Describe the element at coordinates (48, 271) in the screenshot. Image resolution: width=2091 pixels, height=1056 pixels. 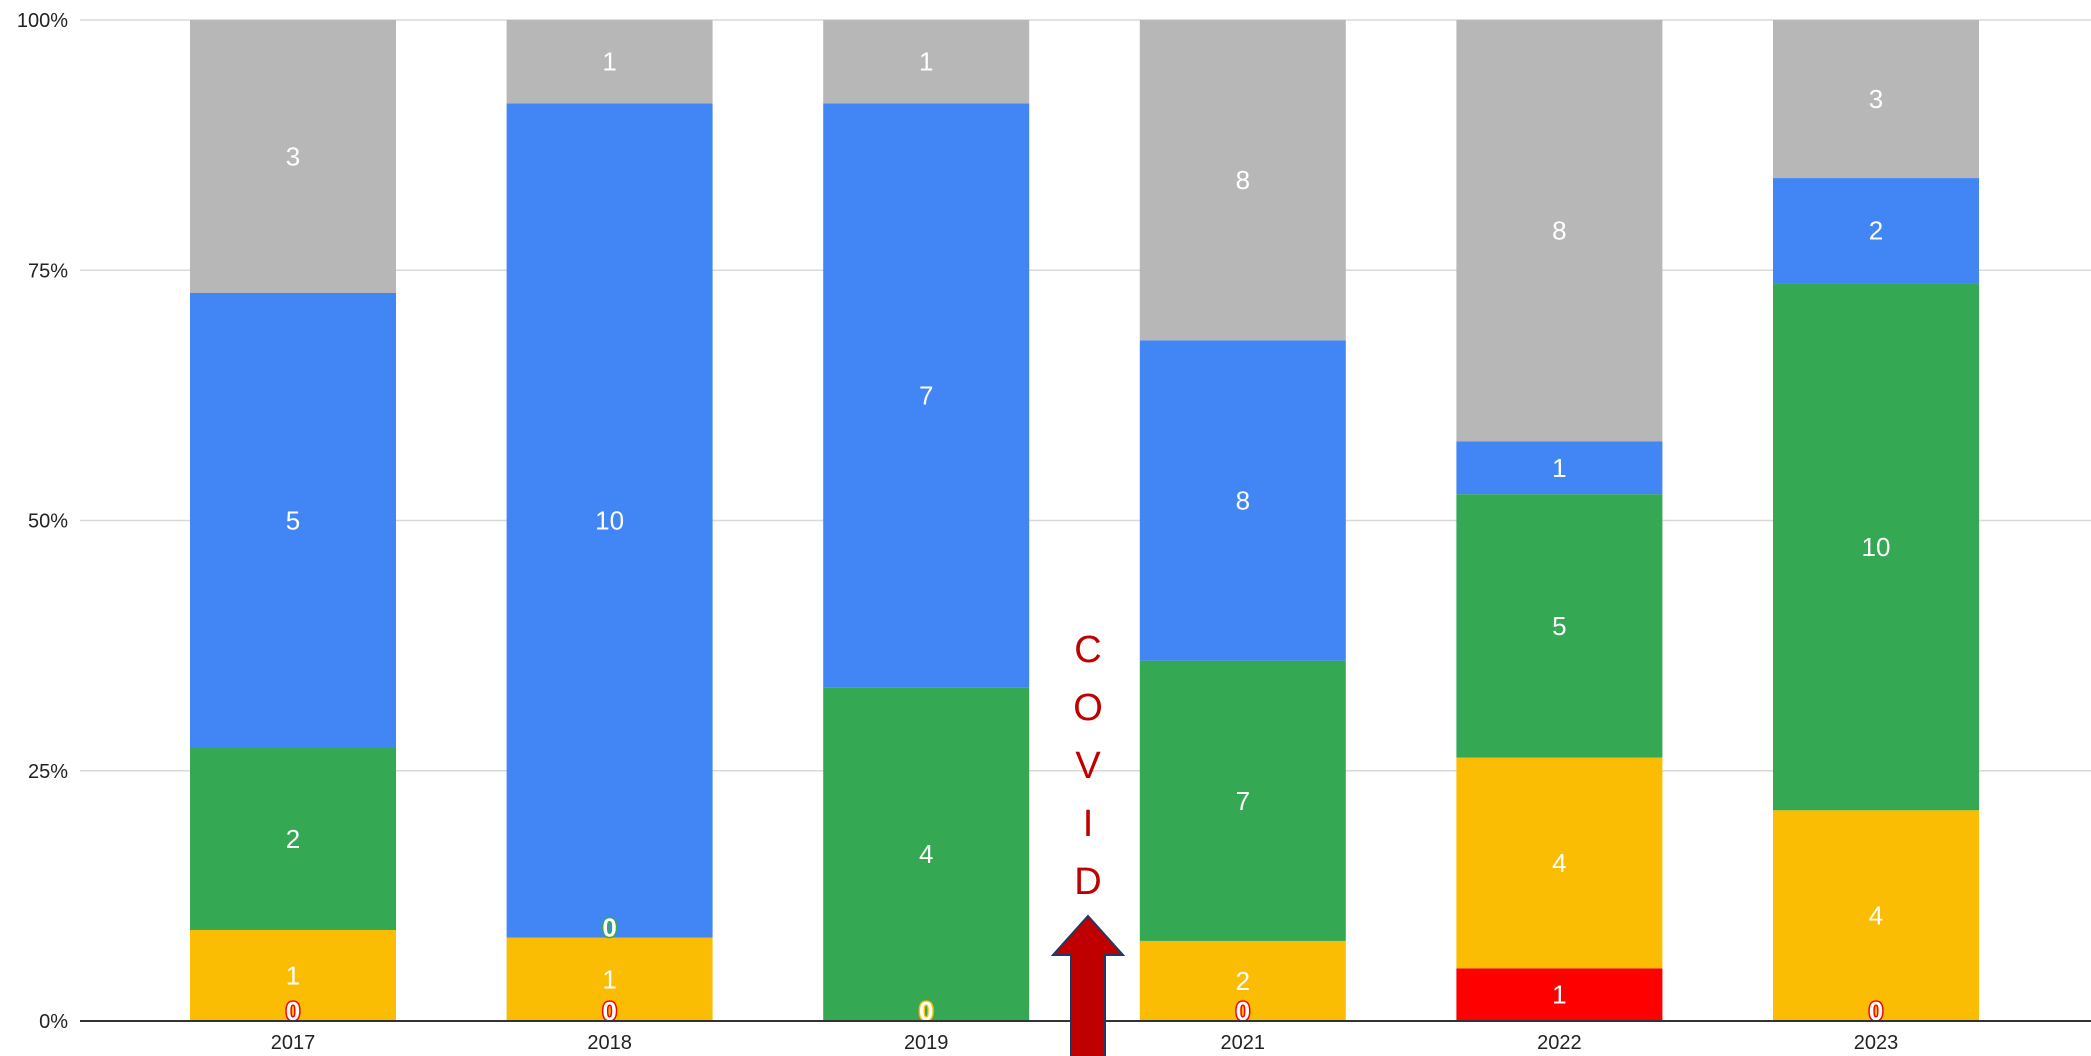
I see `y-tick-label: 75%` at that location.